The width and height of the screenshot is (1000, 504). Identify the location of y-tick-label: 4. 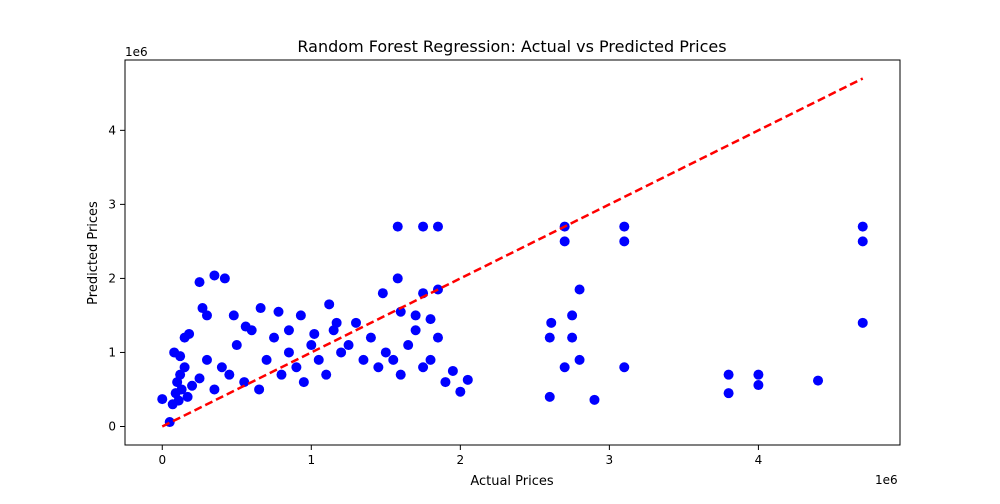
(112, 130).